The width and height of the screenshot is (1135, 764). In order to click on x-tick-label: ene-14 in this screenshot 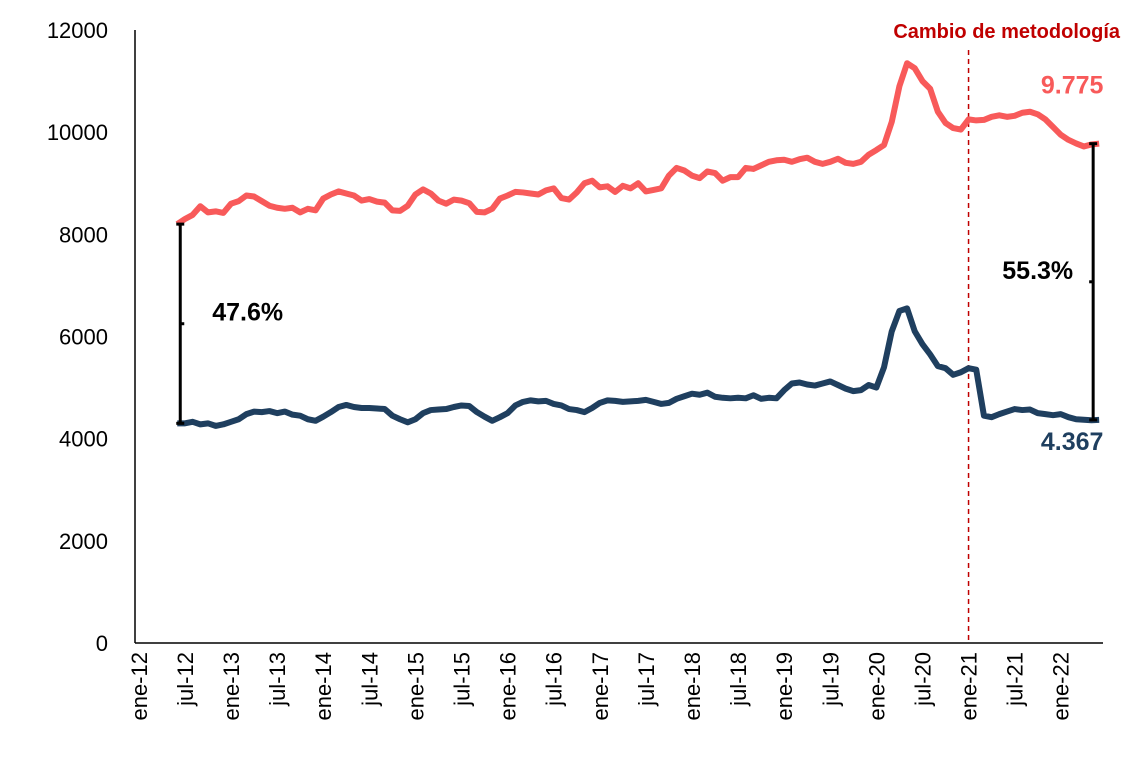, I will do `click(323, 686)`.